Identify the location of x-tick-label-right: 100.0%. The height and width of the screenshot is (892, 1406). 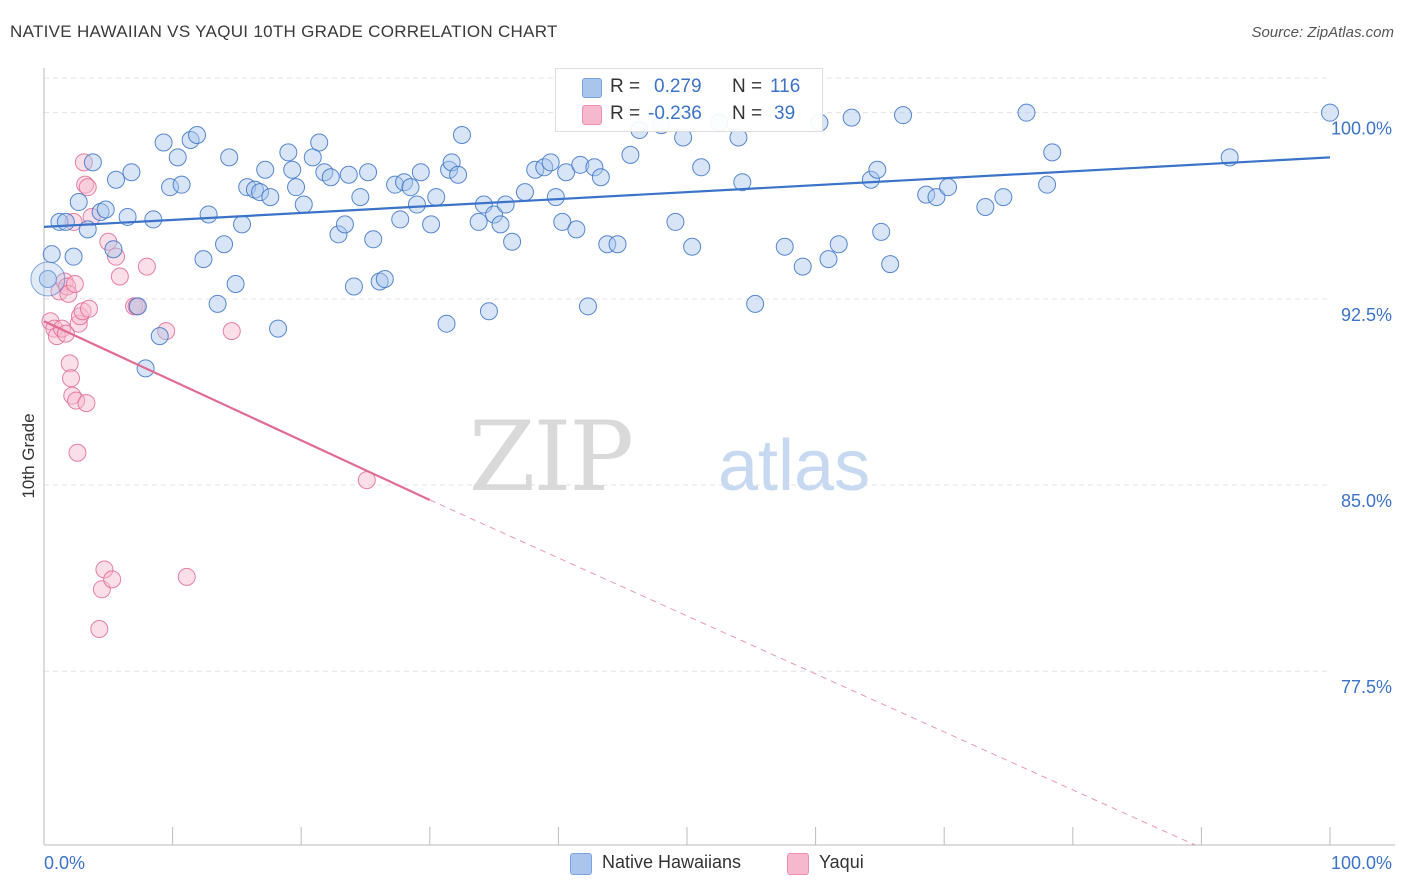
(1361, 863).